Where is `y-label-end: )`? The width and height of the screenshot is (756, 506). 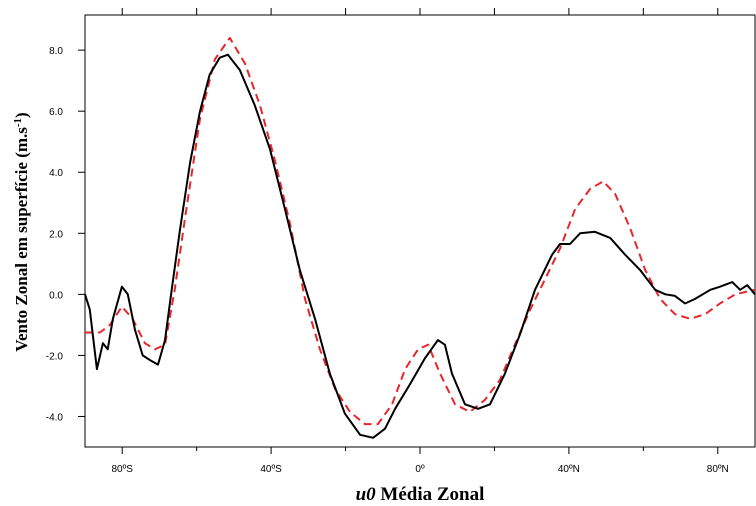 y-label-end: ) is located at coordinates (21, 115).